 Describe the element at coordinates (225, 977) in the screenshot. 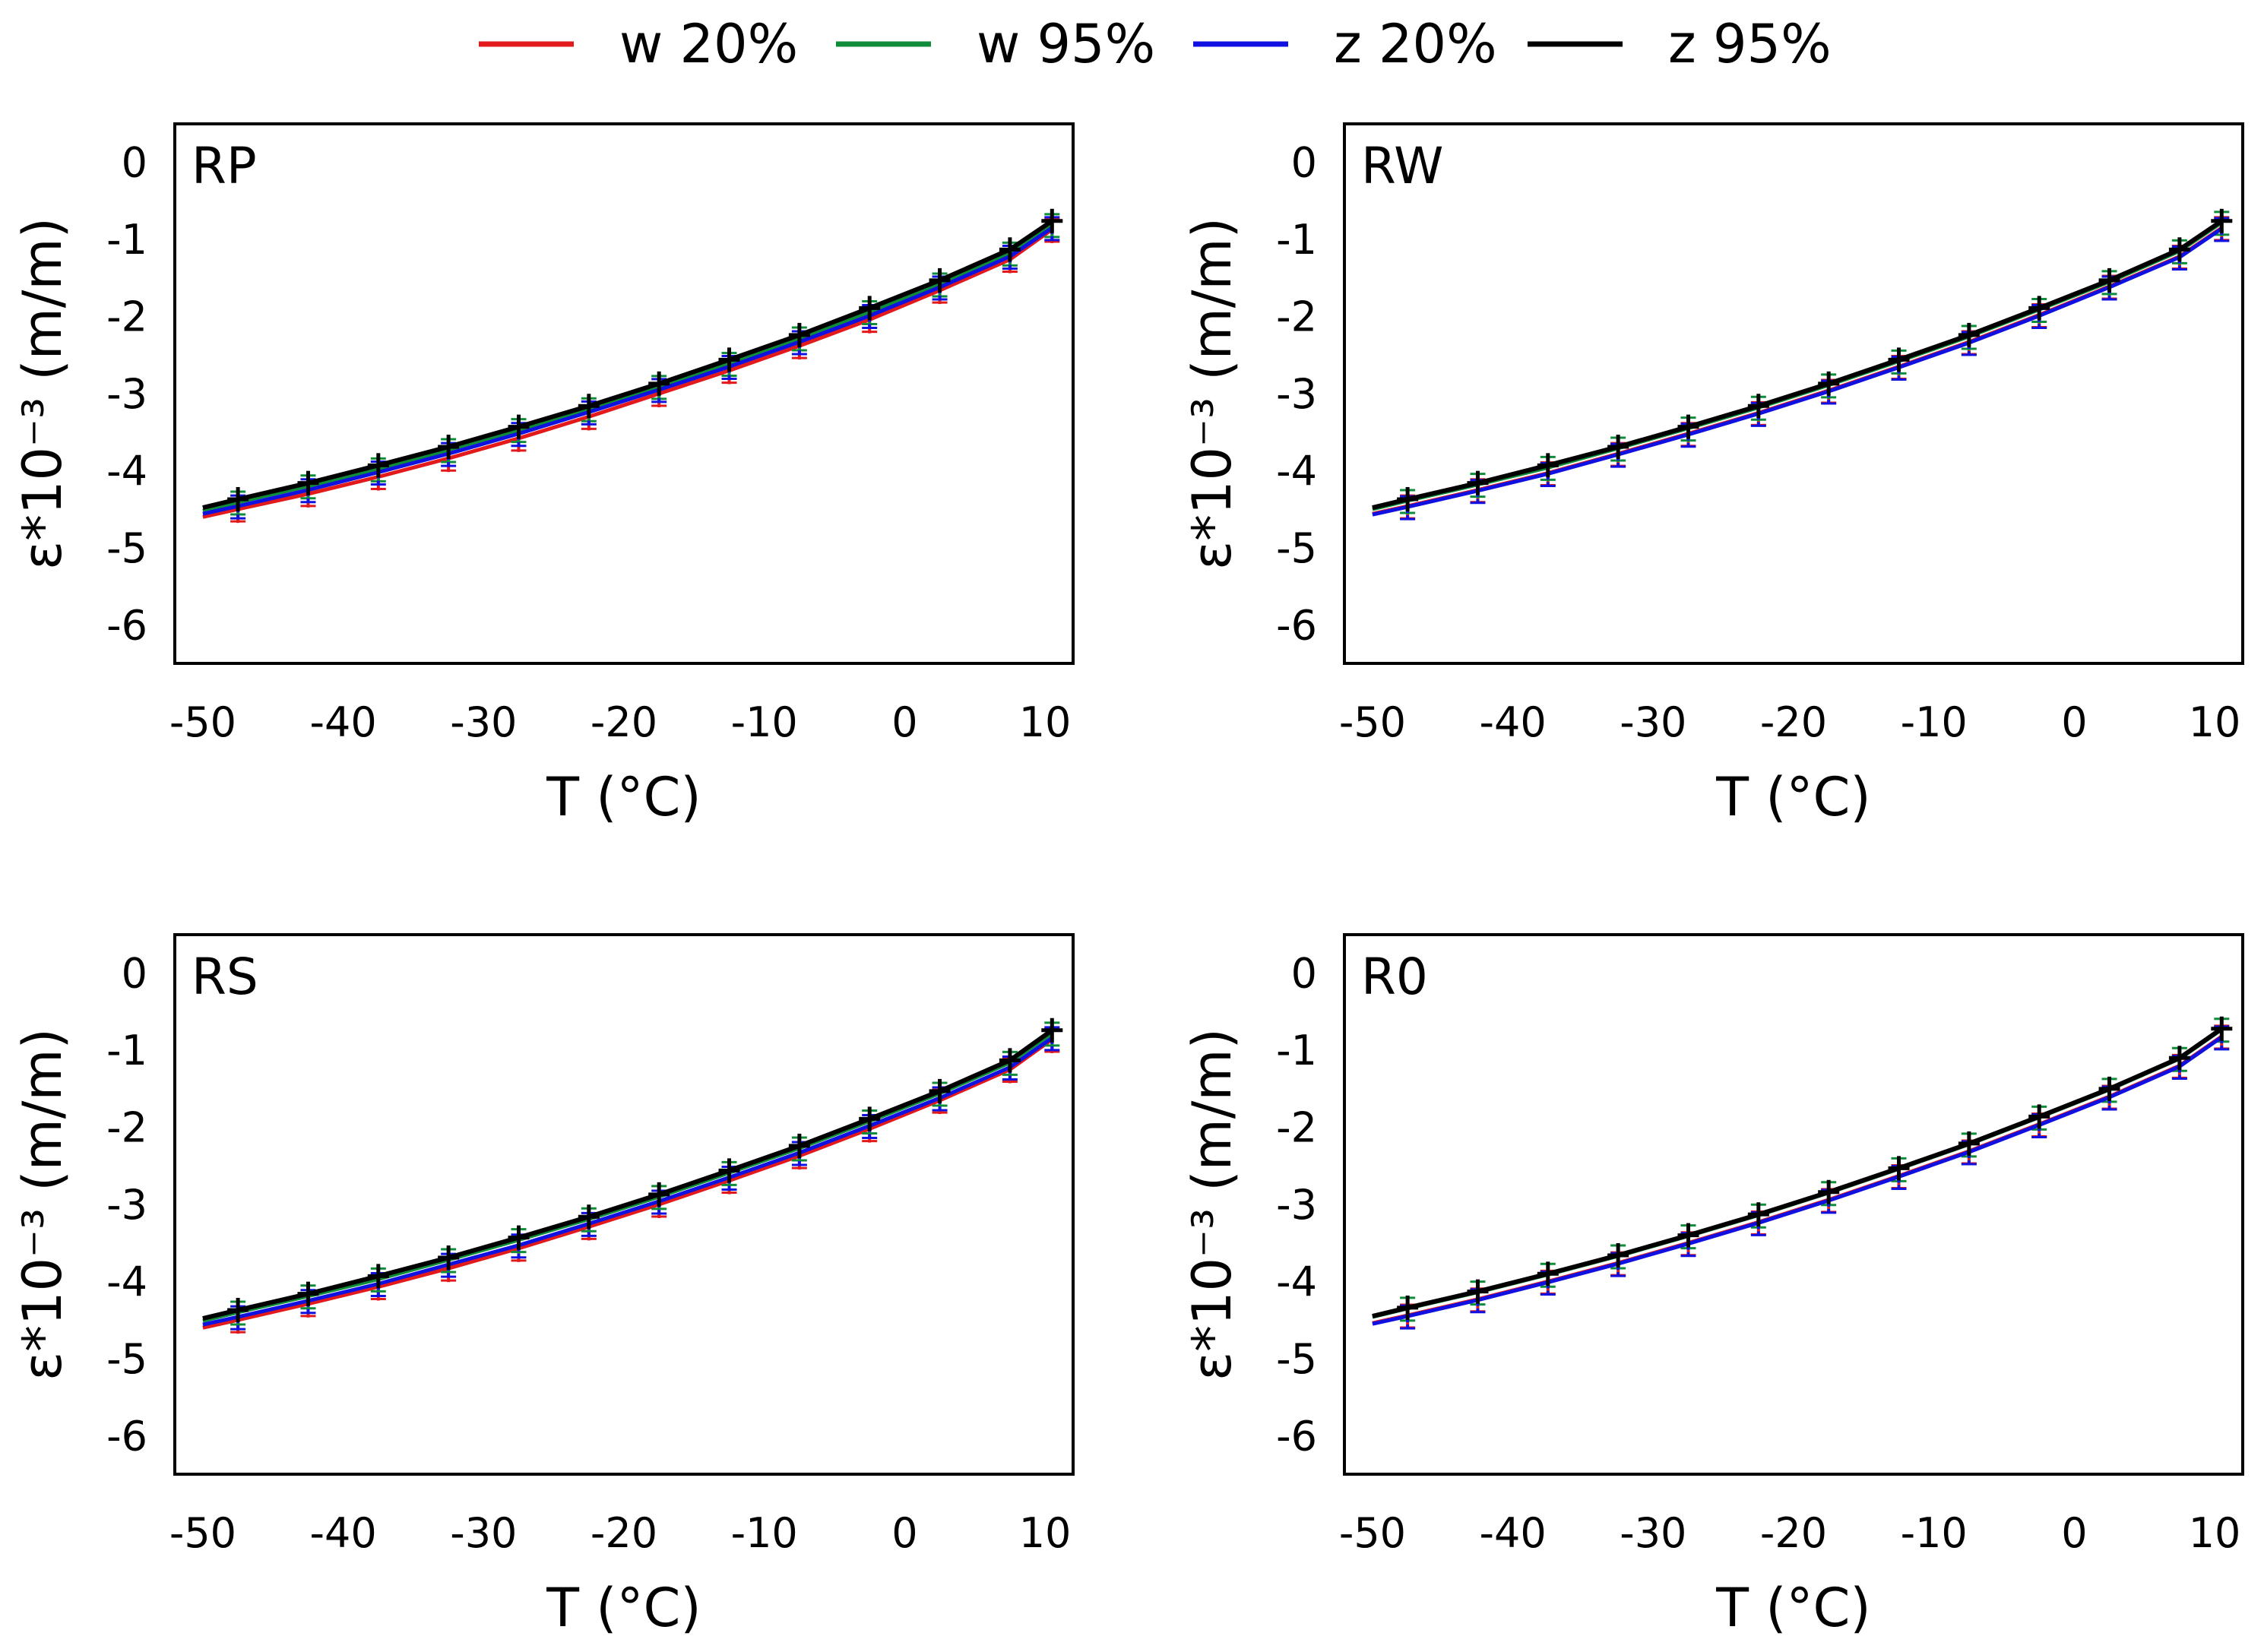

I see `panel-label: RS` at that location.